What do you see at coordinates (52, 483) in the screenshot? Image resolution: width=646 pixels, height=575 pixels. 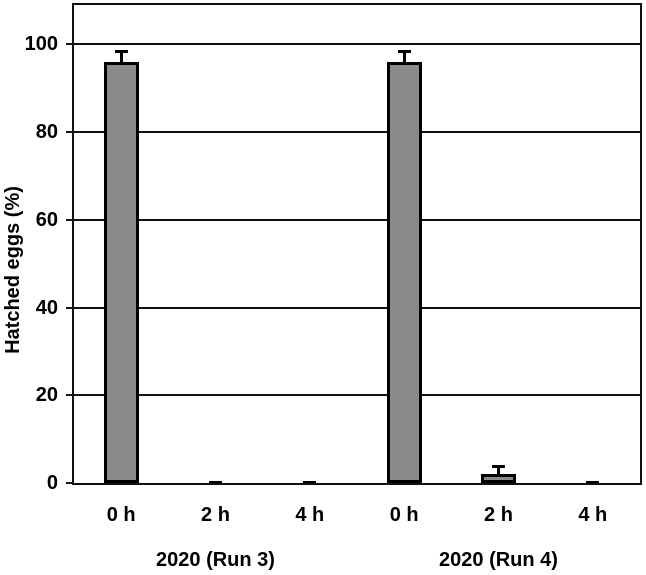 I see `y-tick-label: 0` at bounding box center [52, 483].